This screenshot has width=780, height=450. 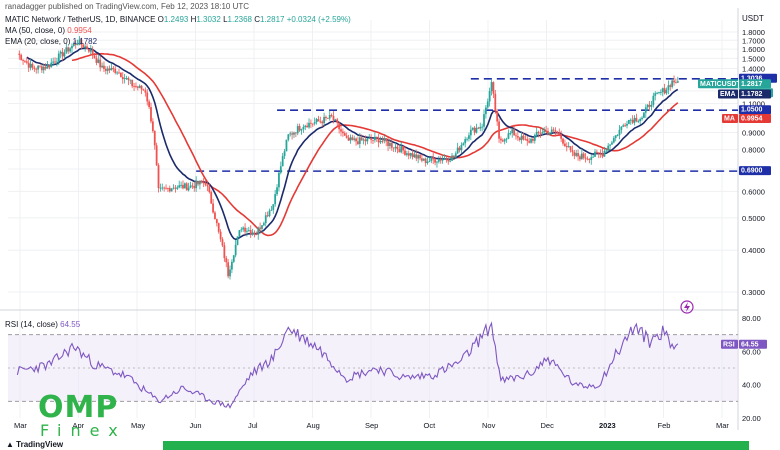 What do you see at coordinates (456, 445) in the screenshot?
I see `green-banner-strip` at bounding box center [456, 445].